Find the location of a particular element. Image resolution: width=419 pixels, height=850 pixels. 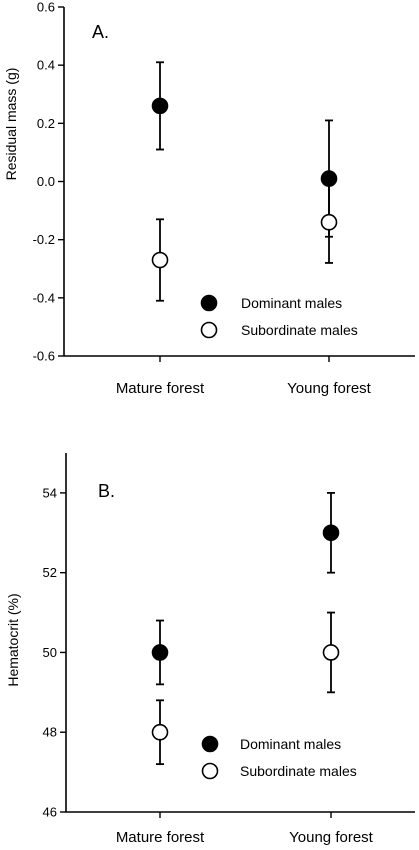

y-tick-label: -0.4 is located at coordinates (44, 297).